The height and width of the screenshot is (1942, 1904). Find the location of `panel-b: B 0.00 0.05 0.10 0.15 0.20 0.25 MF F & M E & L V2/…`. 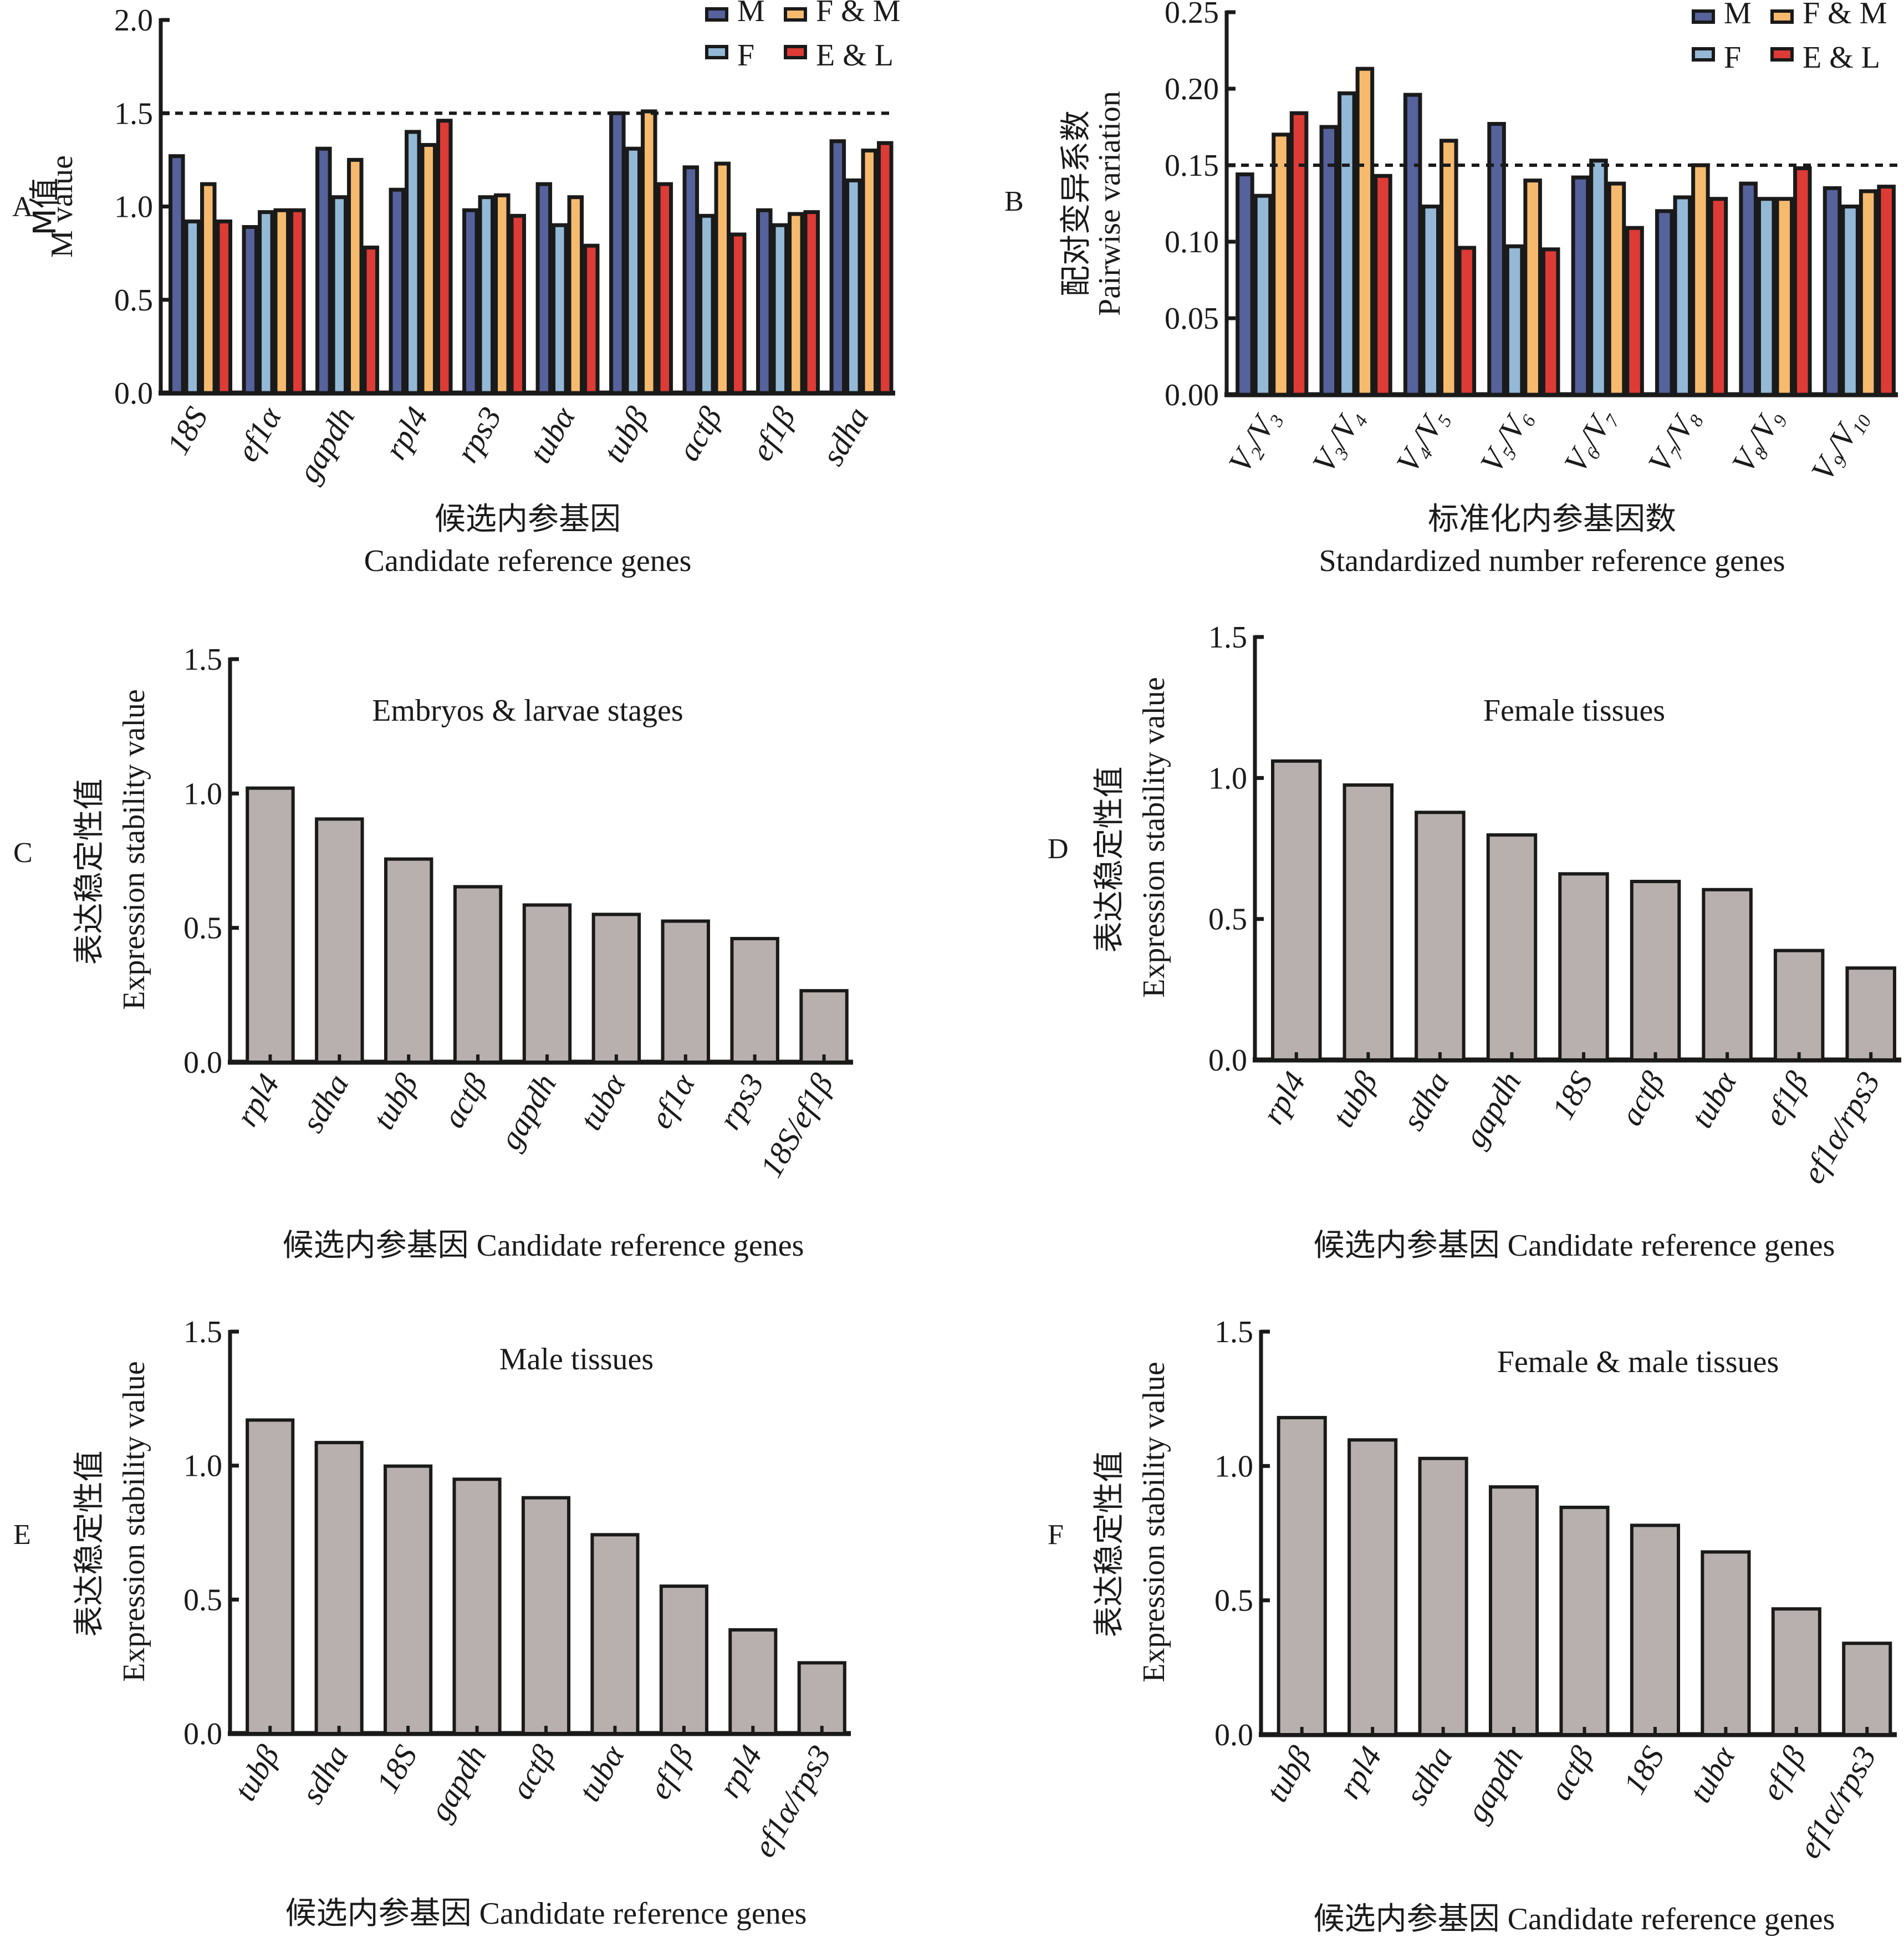

panel-b: B 0.00 0.05 0.10 0.15 0.20 0.25 MF F & M E & L V2/… is located at coordinates (1451, 289).